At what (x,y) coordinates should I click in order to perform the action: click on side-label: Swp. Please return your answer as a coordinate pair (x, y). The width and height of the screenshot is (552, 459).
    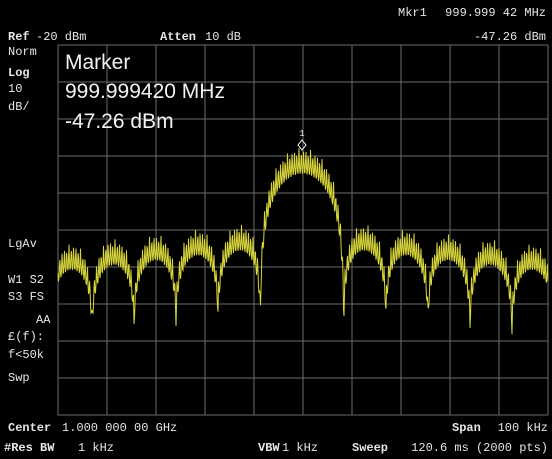
    Looking at the image, I should click on (19, 378).